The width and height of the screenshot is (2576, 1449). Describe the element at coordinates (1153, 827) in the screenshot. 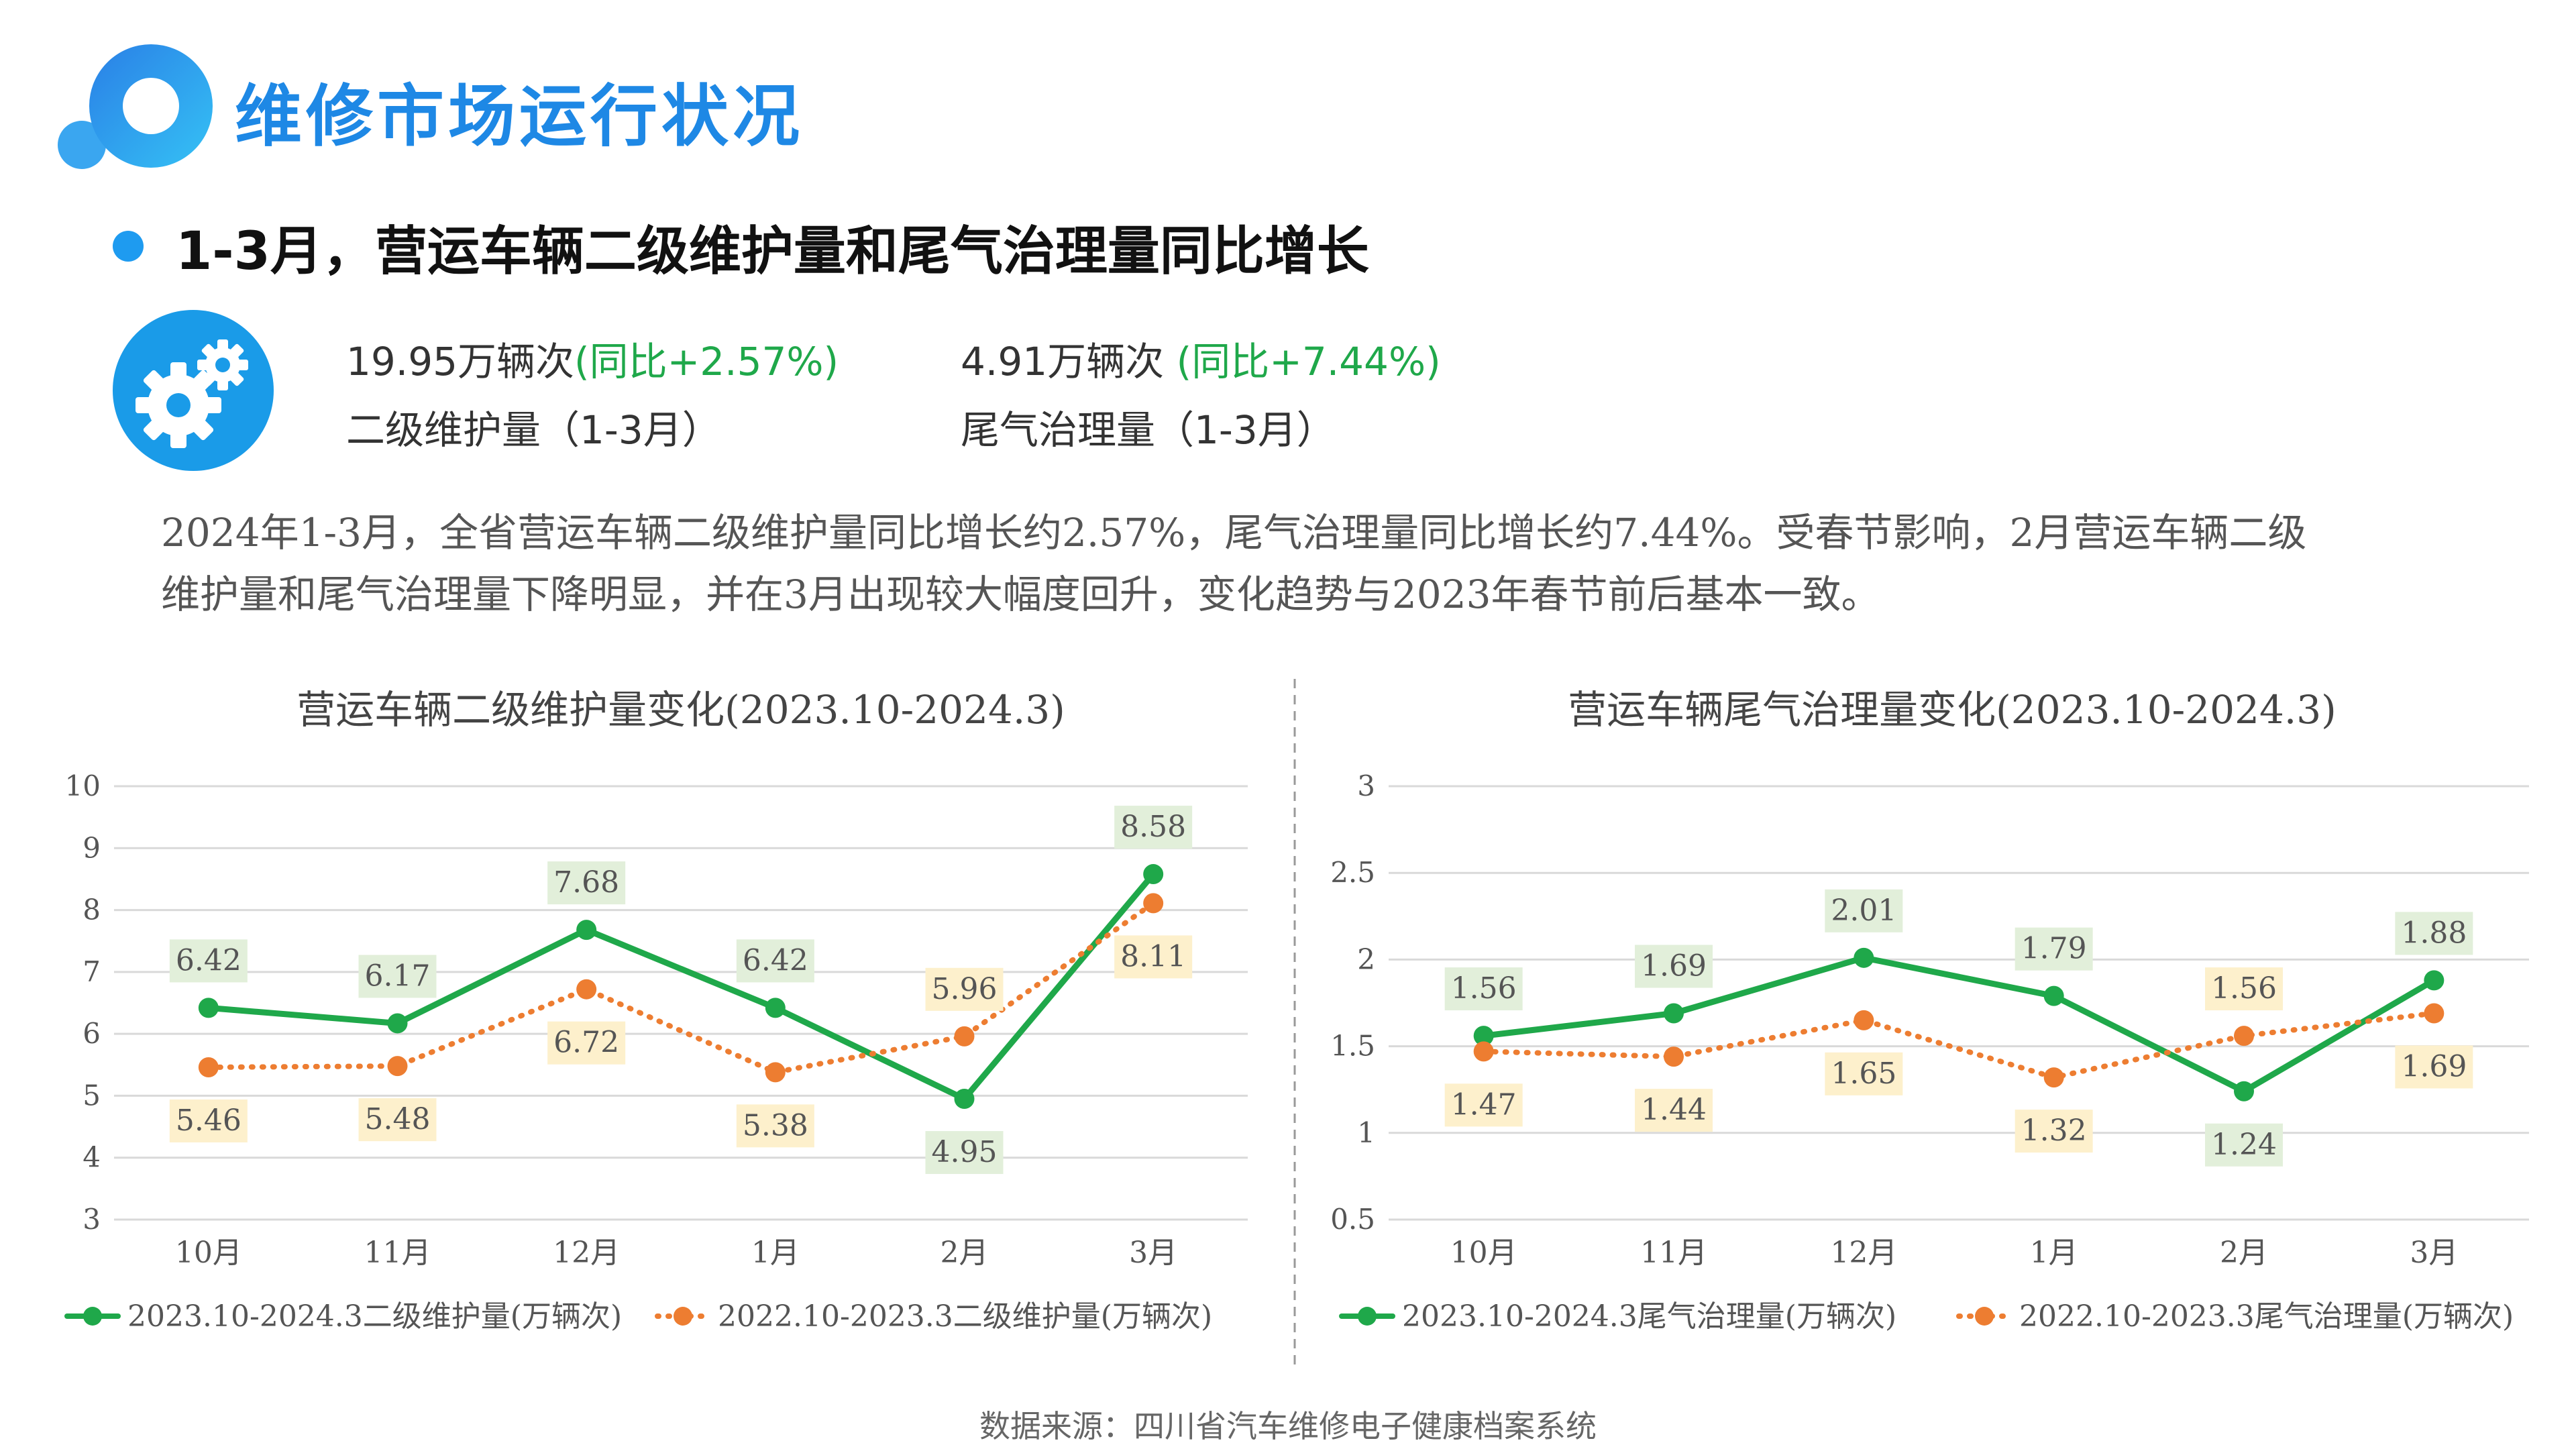

I see `data-label: 8.58` at that location.